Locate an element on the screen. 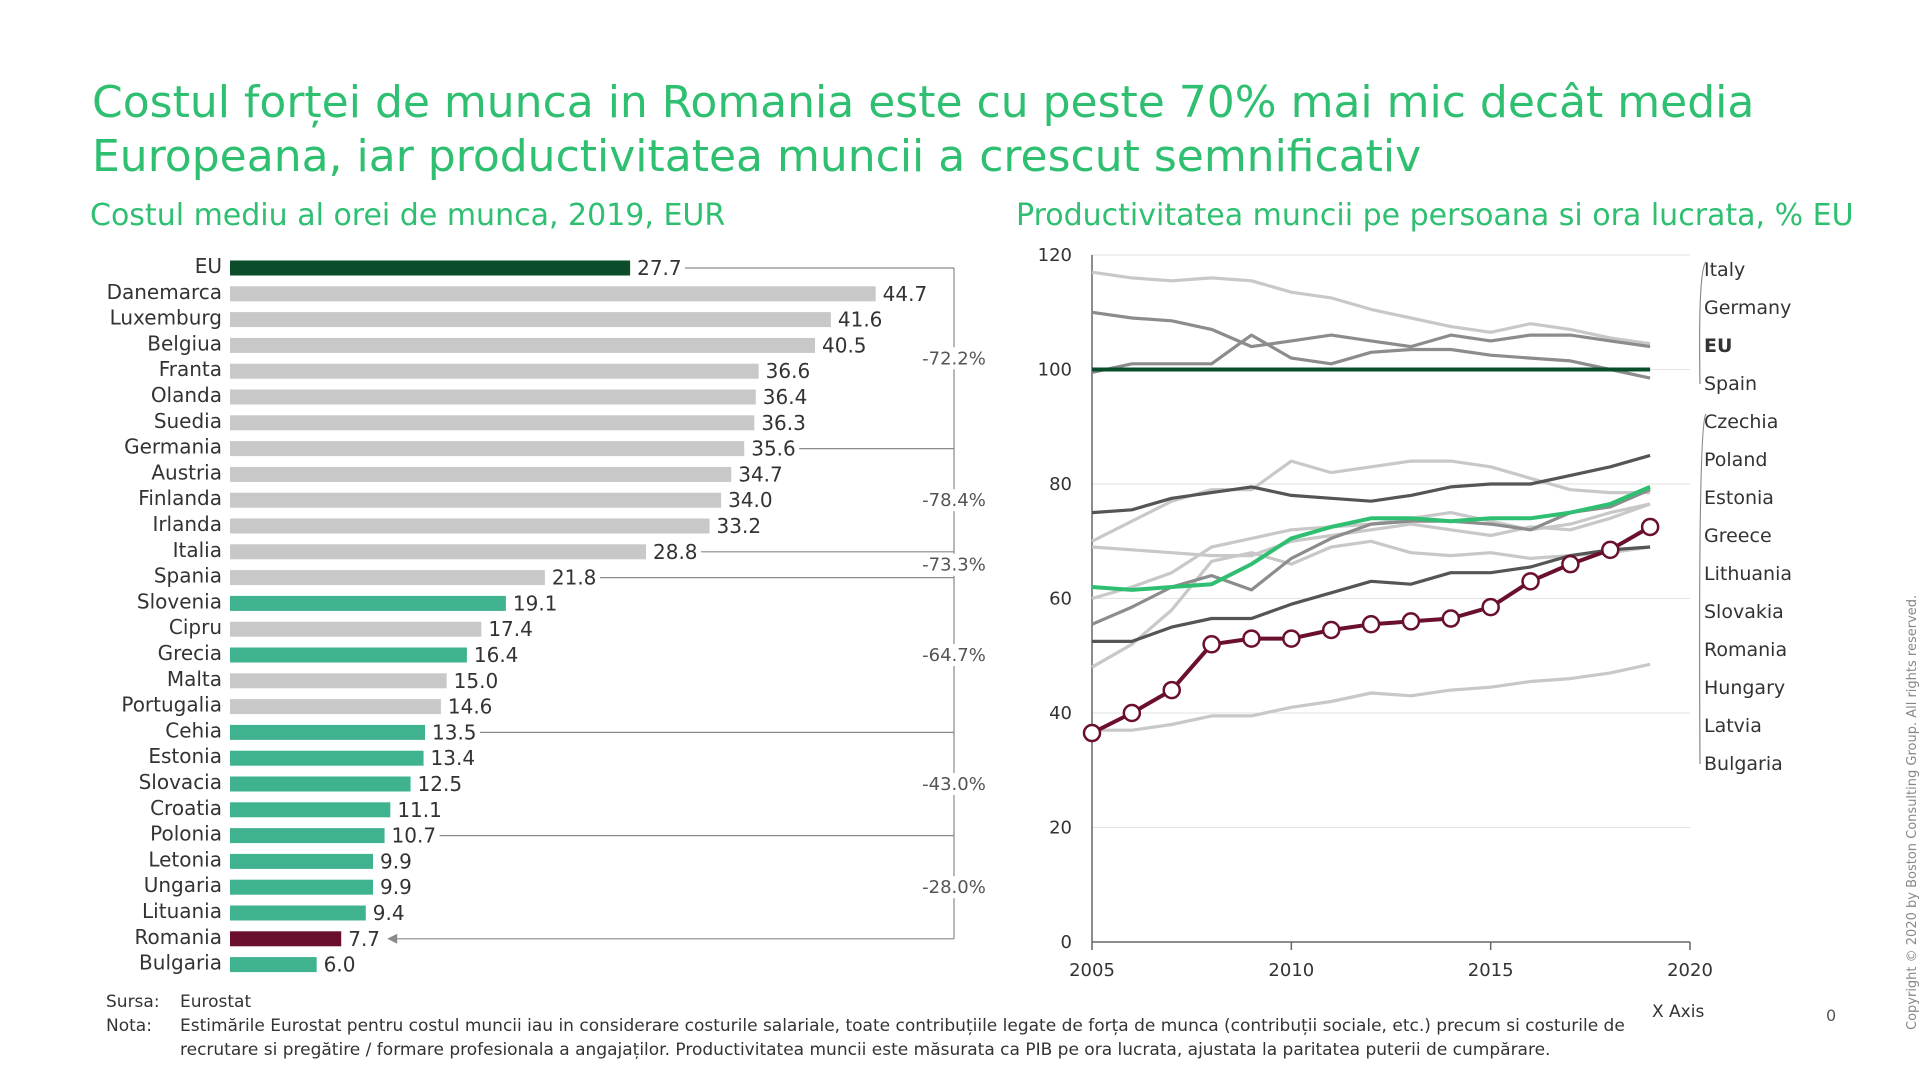 The image size is (1932, 1068). bar-value-label: 13.5 is located at coordinates (454, 732).